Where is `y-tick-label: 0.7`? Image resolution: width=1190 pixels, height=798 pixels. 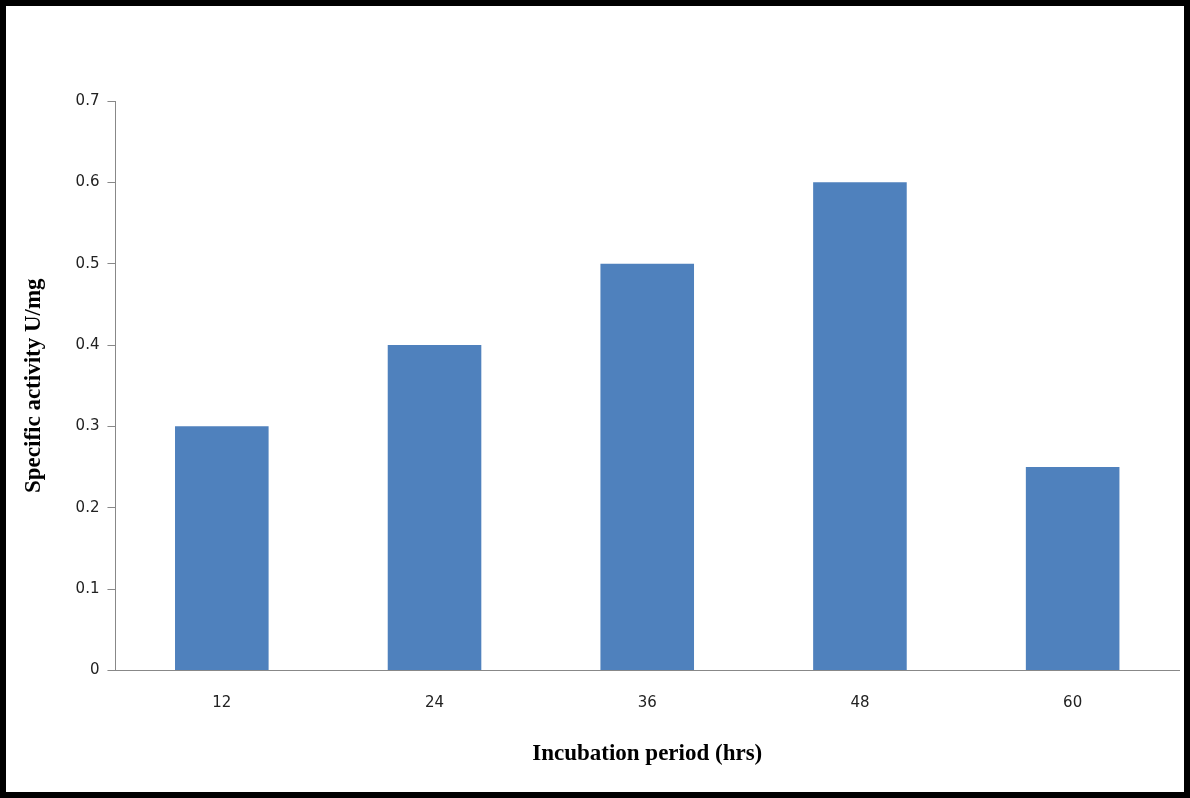
y-tick-label: 0.7 is located at coordinates (87, 99).